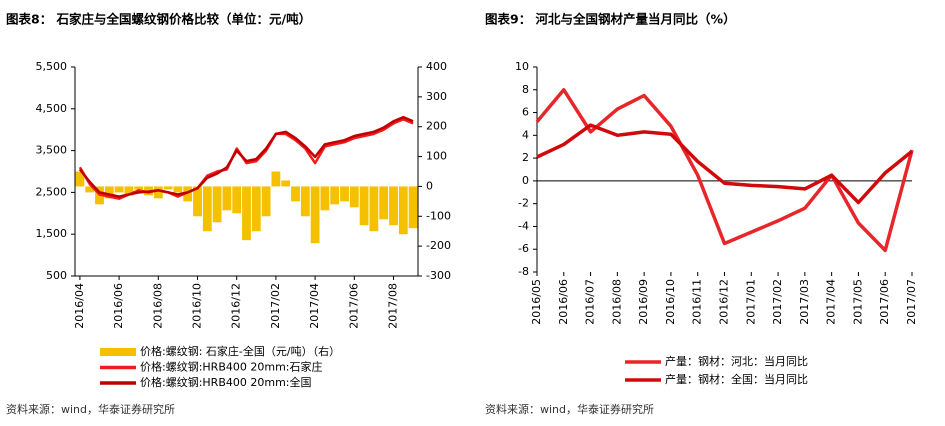 Image resolution: width=945 pixels, height=426 pixels. I want to click on y2-tick-label: 200, so click(436, 126).